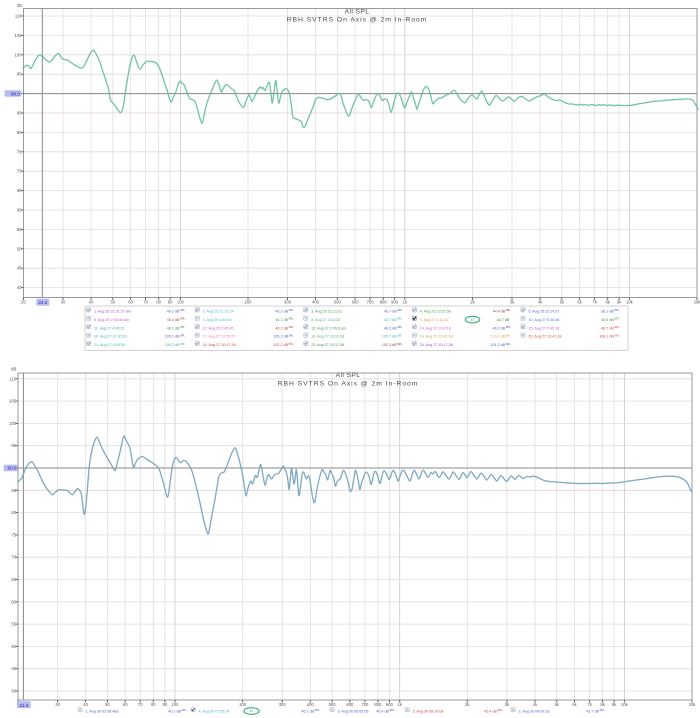  I want to click on svg-text: 21.4, so click(23, 705).